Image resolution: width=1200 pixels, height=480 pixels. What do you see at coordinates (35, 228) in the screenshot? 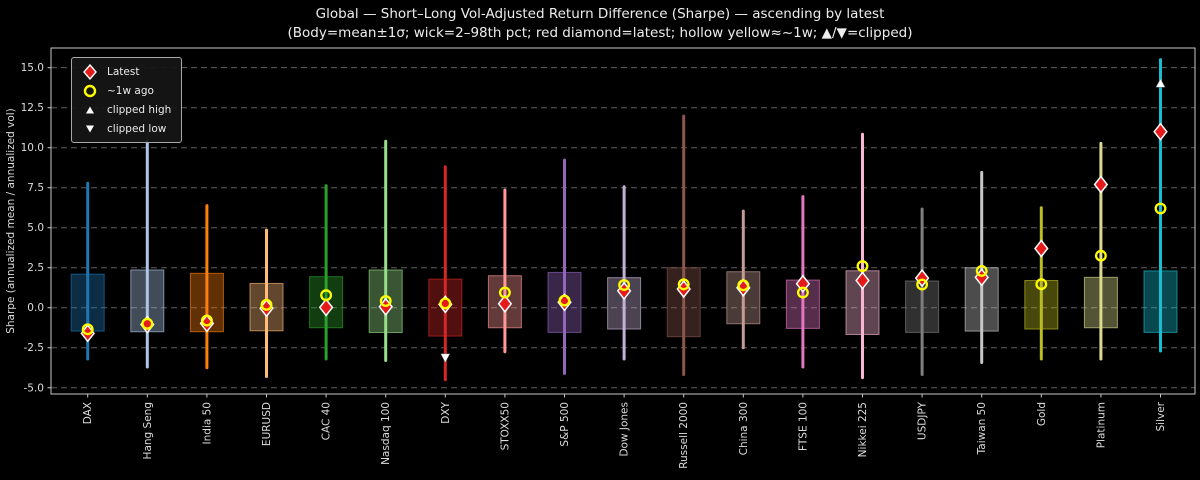
I see `y-tick-label: 5.0` at bounding box center [35, 228].